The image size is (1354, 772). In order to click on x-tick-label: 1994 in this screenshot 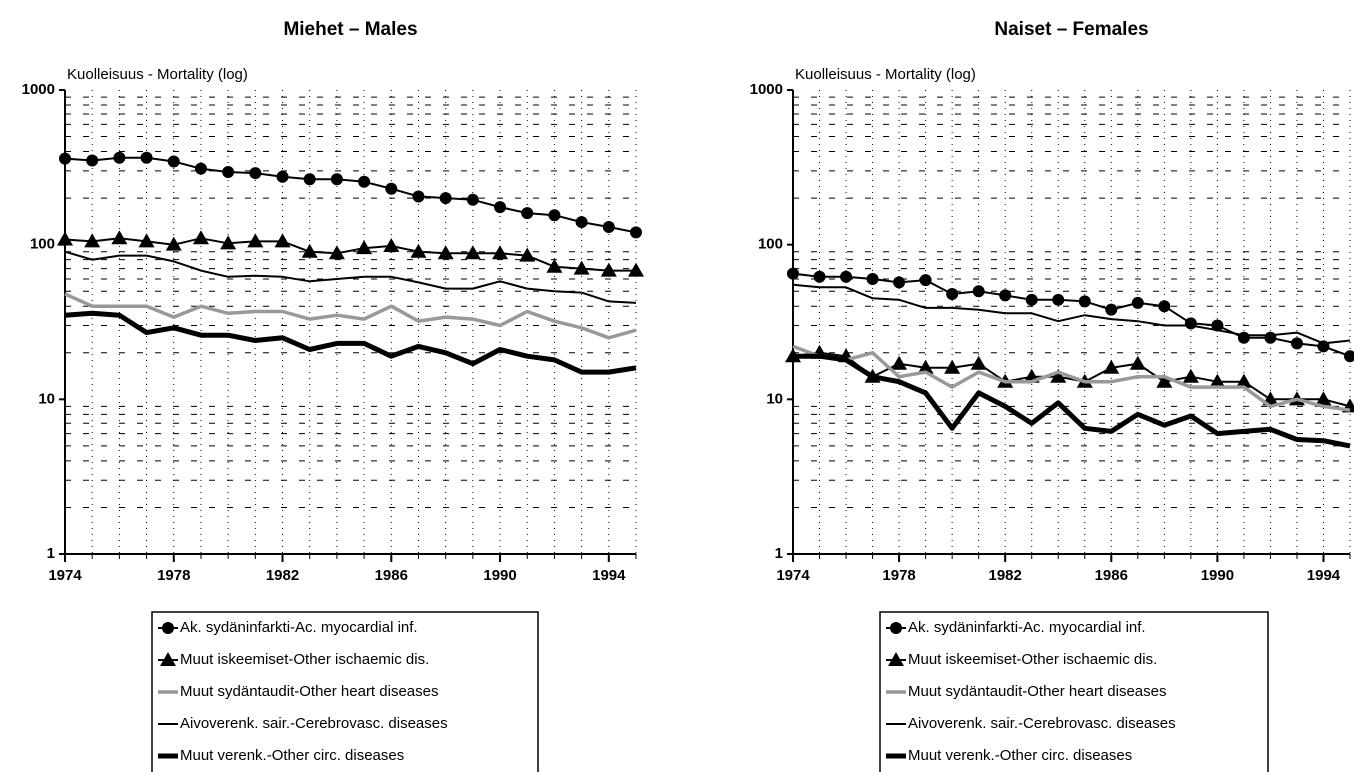, I will do `click(1324, 575)`.